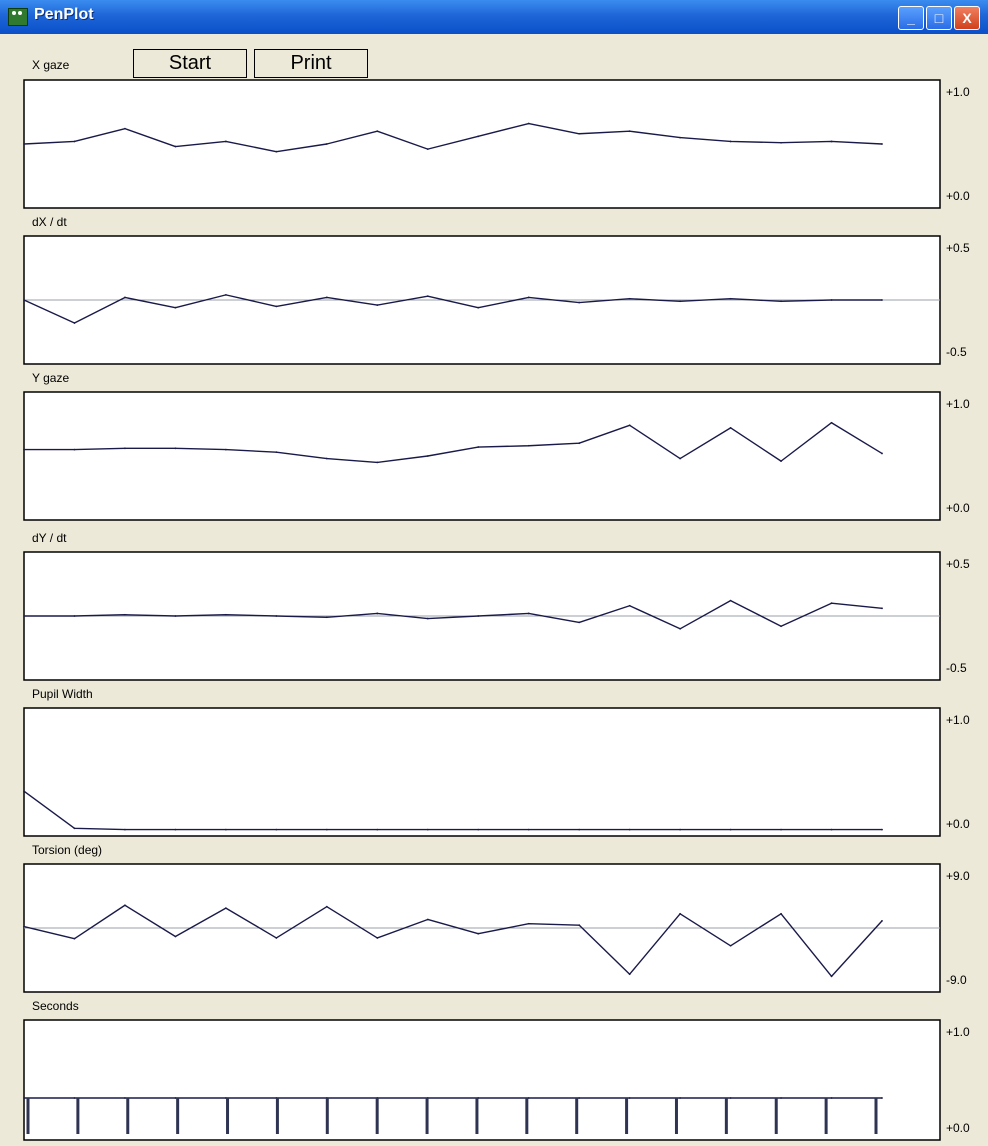 The height and width of the screenshot is (1146, 988). What do you see at coordinates (956, 352) in the screenshot?
I see `panel-1-ytick-bottom: -0.5` at bounding box center [956, 352].